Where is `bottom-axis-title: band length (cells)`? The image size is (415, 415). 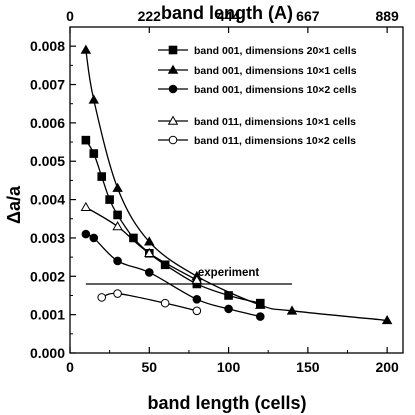
bottom-axis-title: band length (cells) is located at coordinates (226, 403).